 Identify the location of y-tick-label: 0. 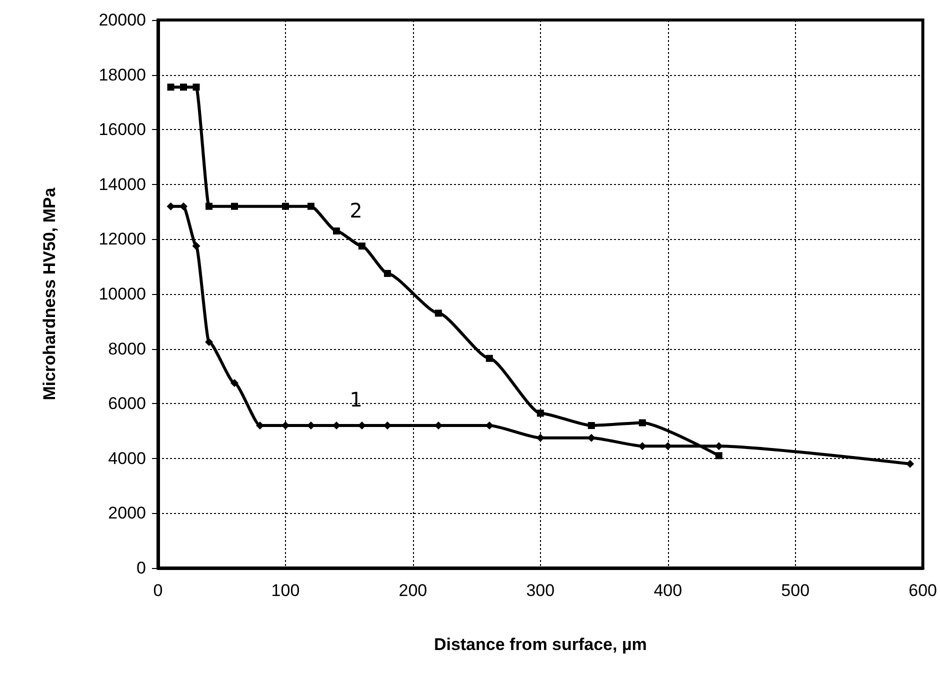
(141, 568).